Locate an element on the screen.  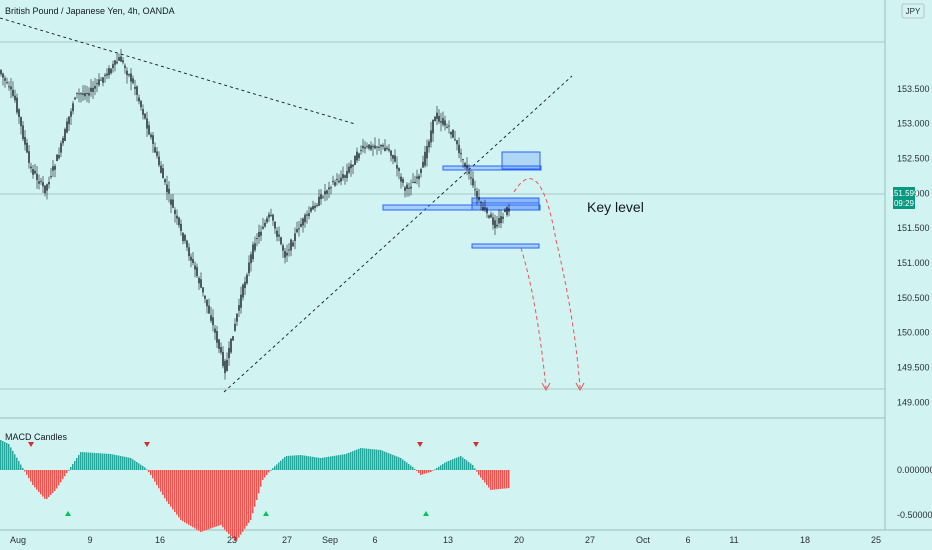
forecast-path is located at coordinates (533, 318).